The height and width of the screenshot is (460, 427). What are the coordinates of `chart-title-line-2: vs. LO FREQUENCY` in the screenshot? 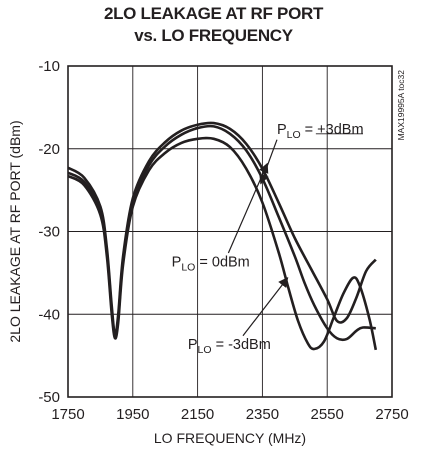 It's located at (213, 35).